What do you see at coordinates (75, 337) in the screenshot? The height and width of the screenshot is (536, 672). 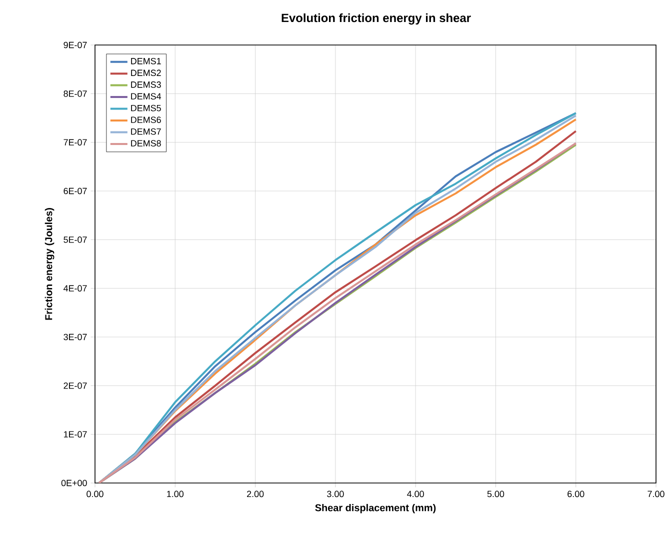 I see `y-tick-label: 3E-07` at bounding box center [75, 337].